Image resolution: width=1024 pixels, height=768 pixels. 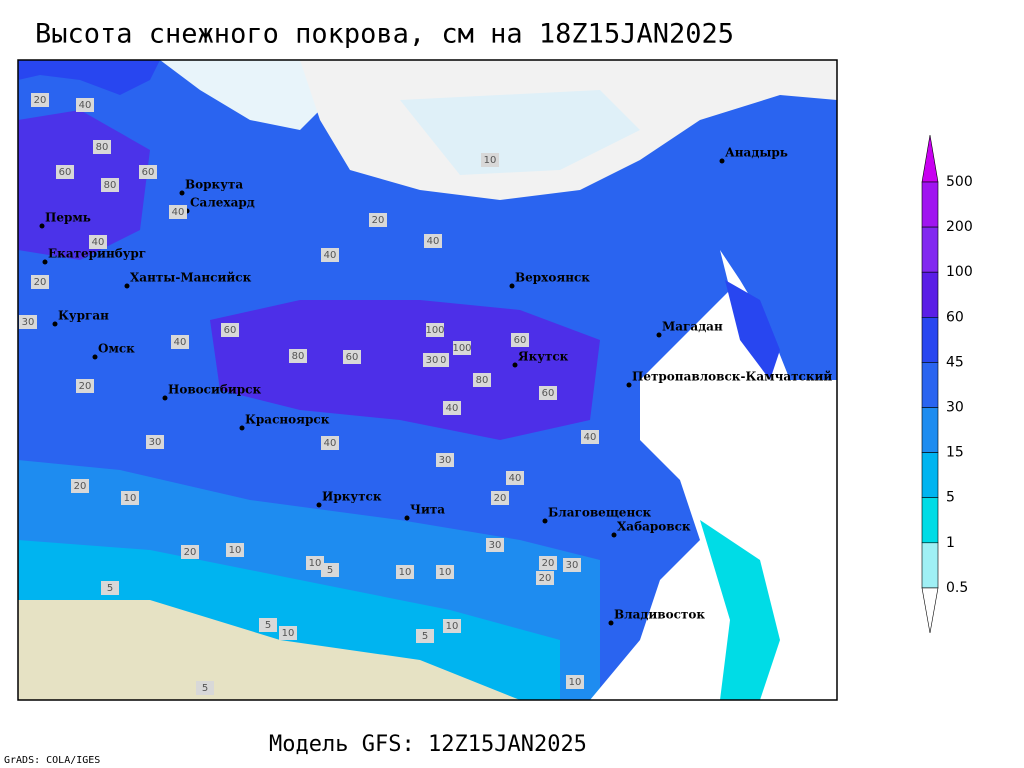 What do you see at coordinates (950, 543) in the screenshot?
I see `legend-label: 1` at bounding box center [950, 543].